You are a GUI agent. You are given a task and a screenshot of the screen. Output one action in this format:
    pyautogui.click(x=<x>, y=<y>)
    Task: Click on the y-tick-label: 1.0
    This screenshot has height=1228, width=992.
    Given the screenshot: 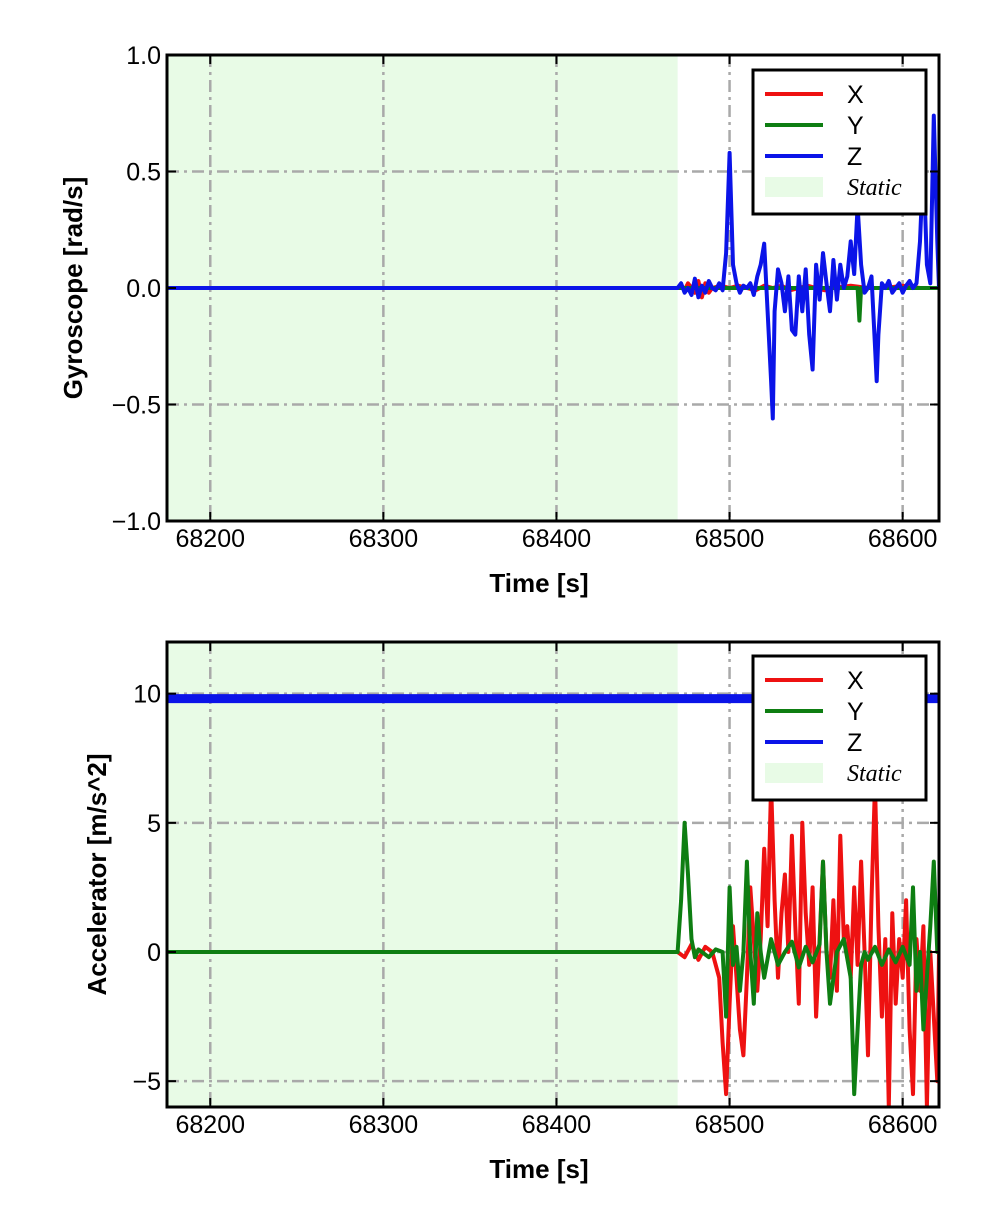 What is the action you would take?
    pyautogui.click(x=143, y=56)
    